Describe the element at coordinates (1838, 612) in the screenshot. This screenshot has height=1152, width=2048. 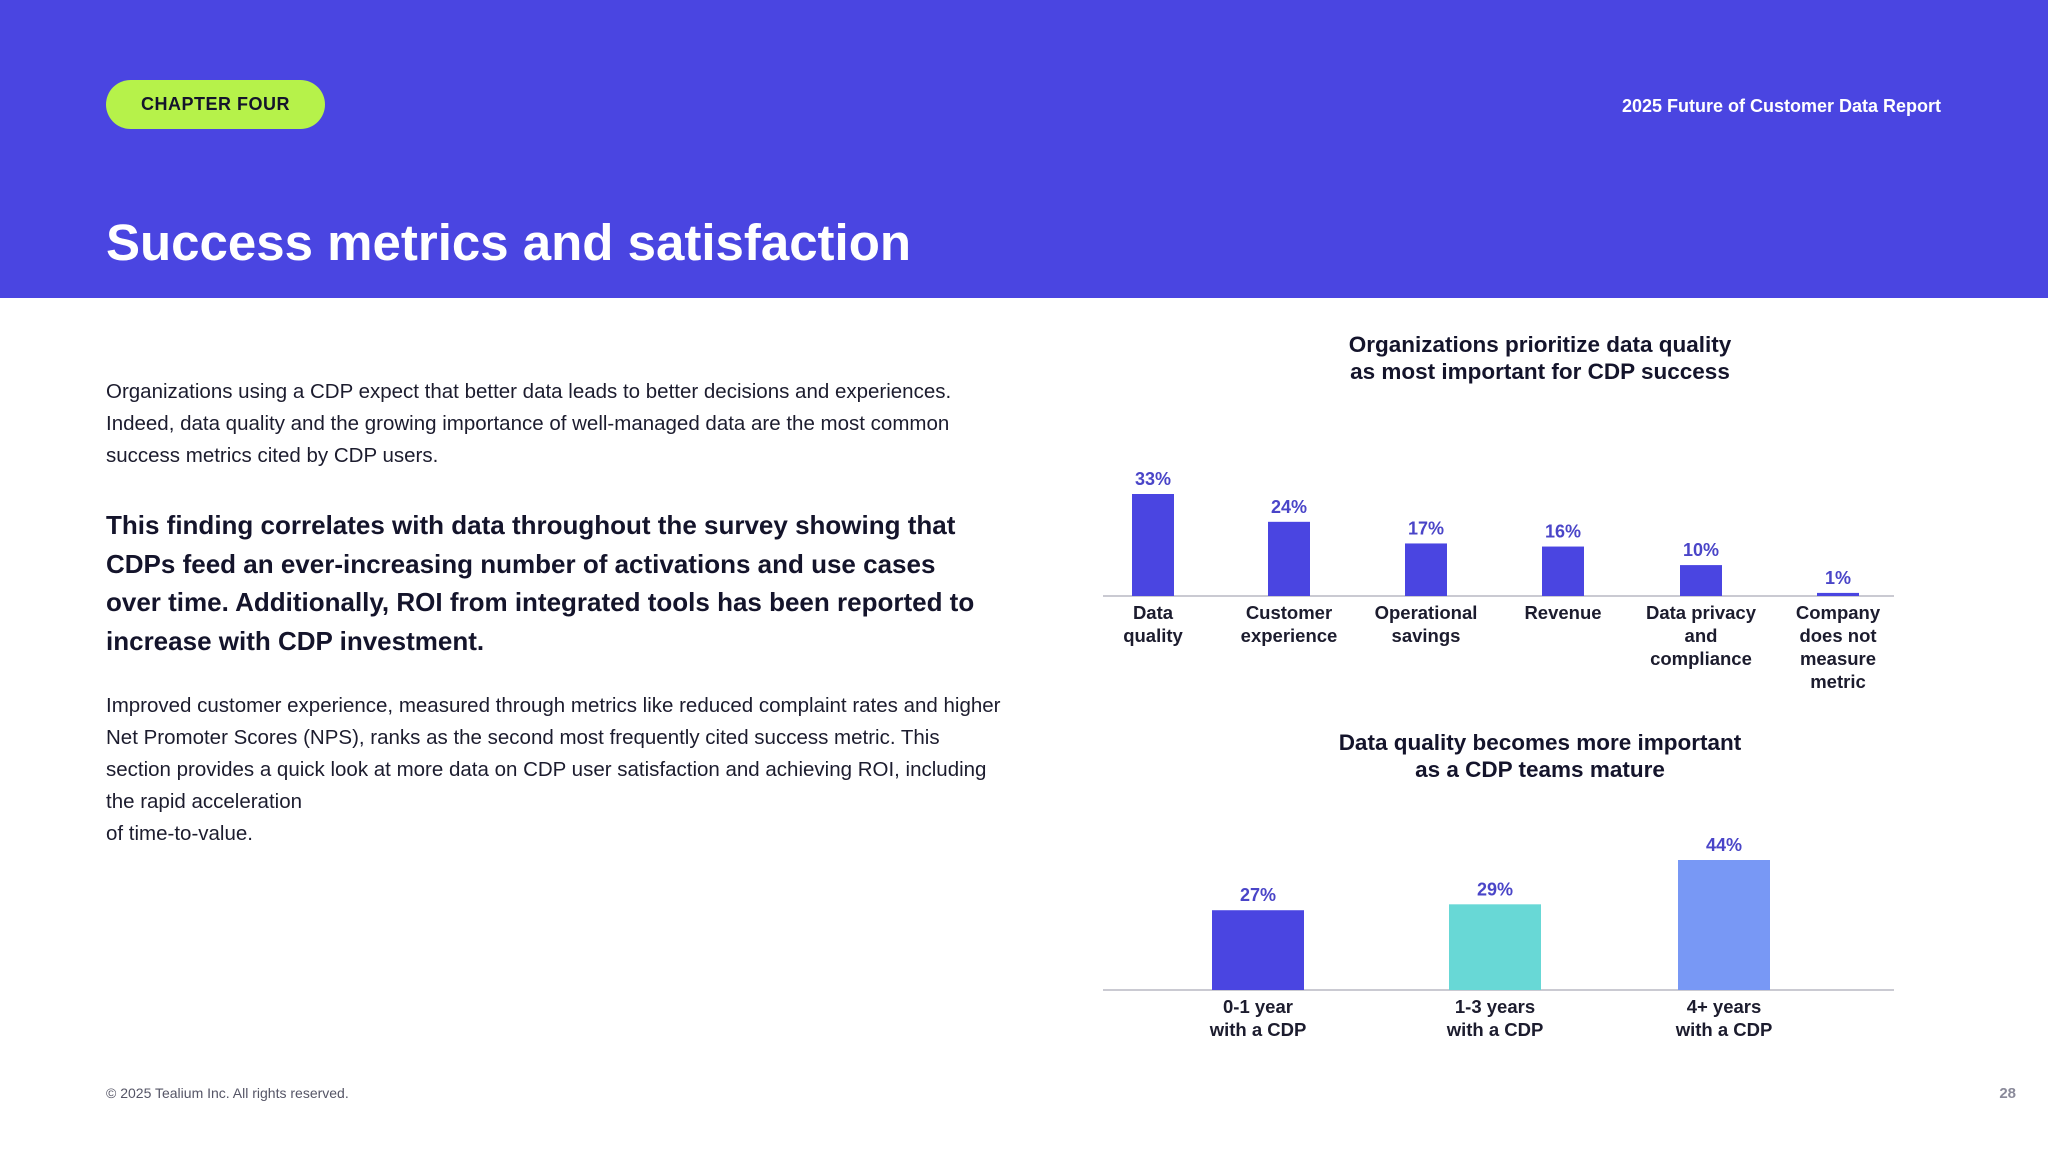
I see `chart-category-label: Company` at that location.